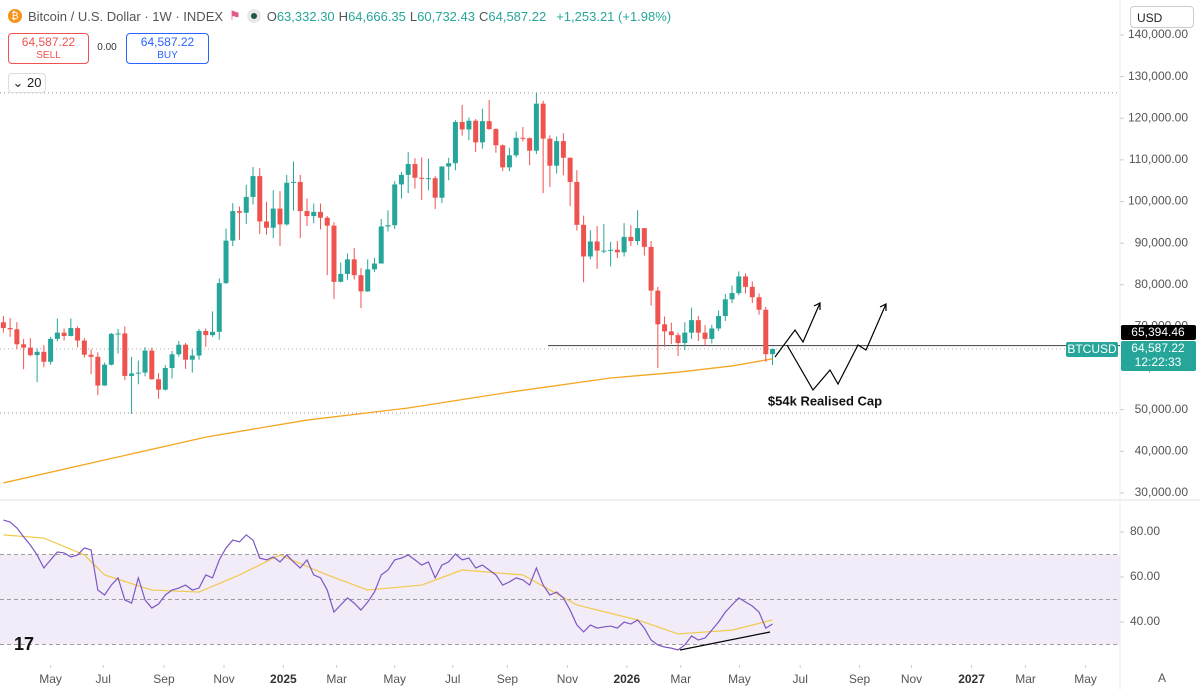  Describe the element at coordinates (377, 16) in the screenshot. I see `ohlc-value: 64,666.35` at that location.